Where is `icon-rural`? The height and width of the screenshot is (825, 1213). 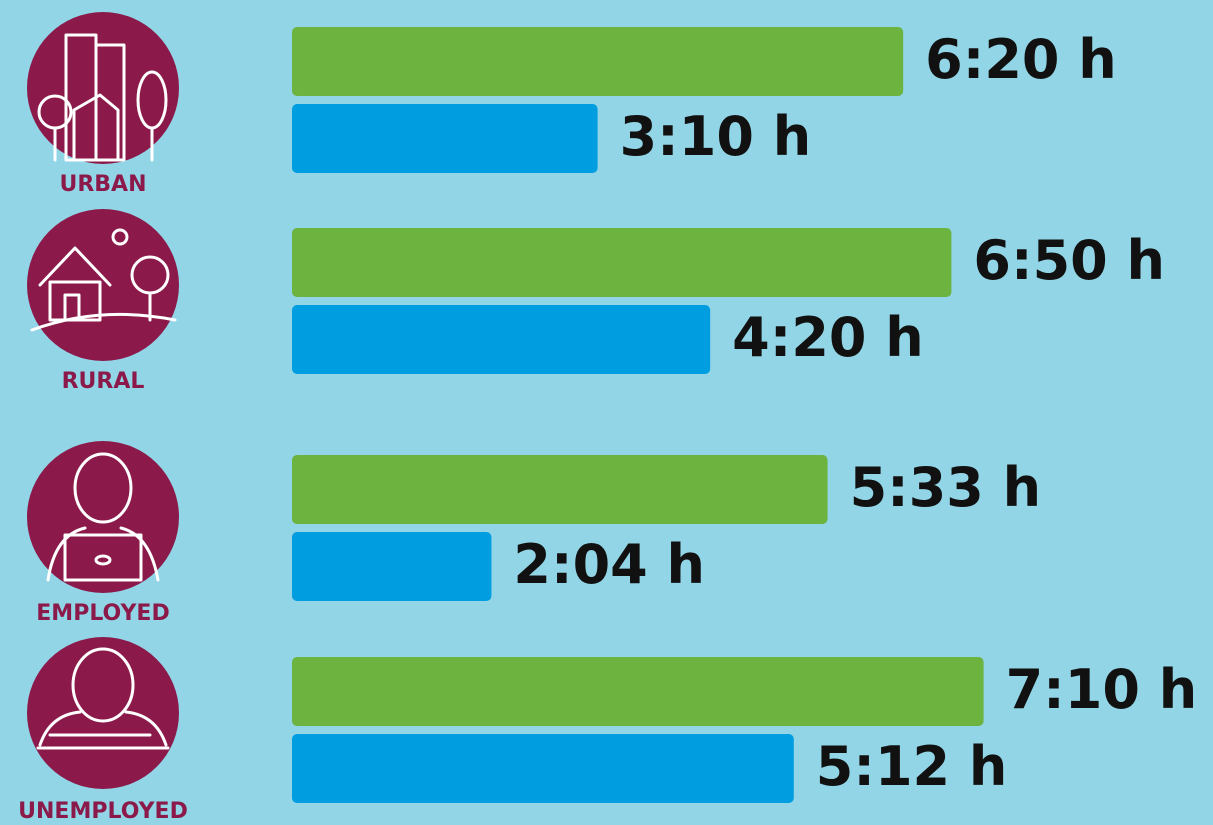
icon-rural is located at coordinates (103, 285).